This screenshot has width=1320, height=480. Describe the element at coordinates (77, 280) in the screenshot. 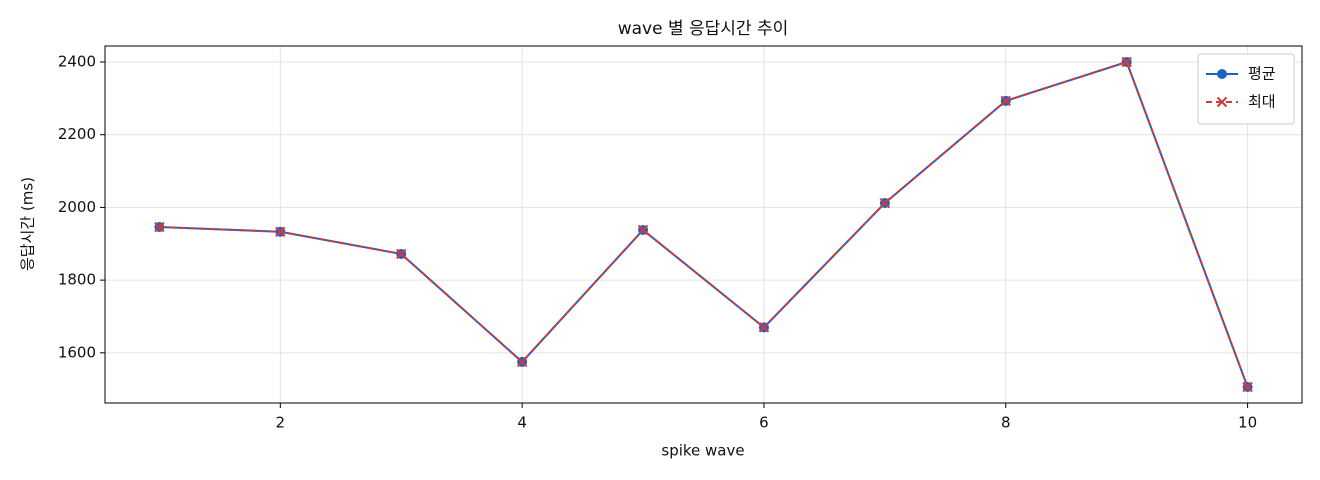

I see `y-tick-label: 1800` at that location.